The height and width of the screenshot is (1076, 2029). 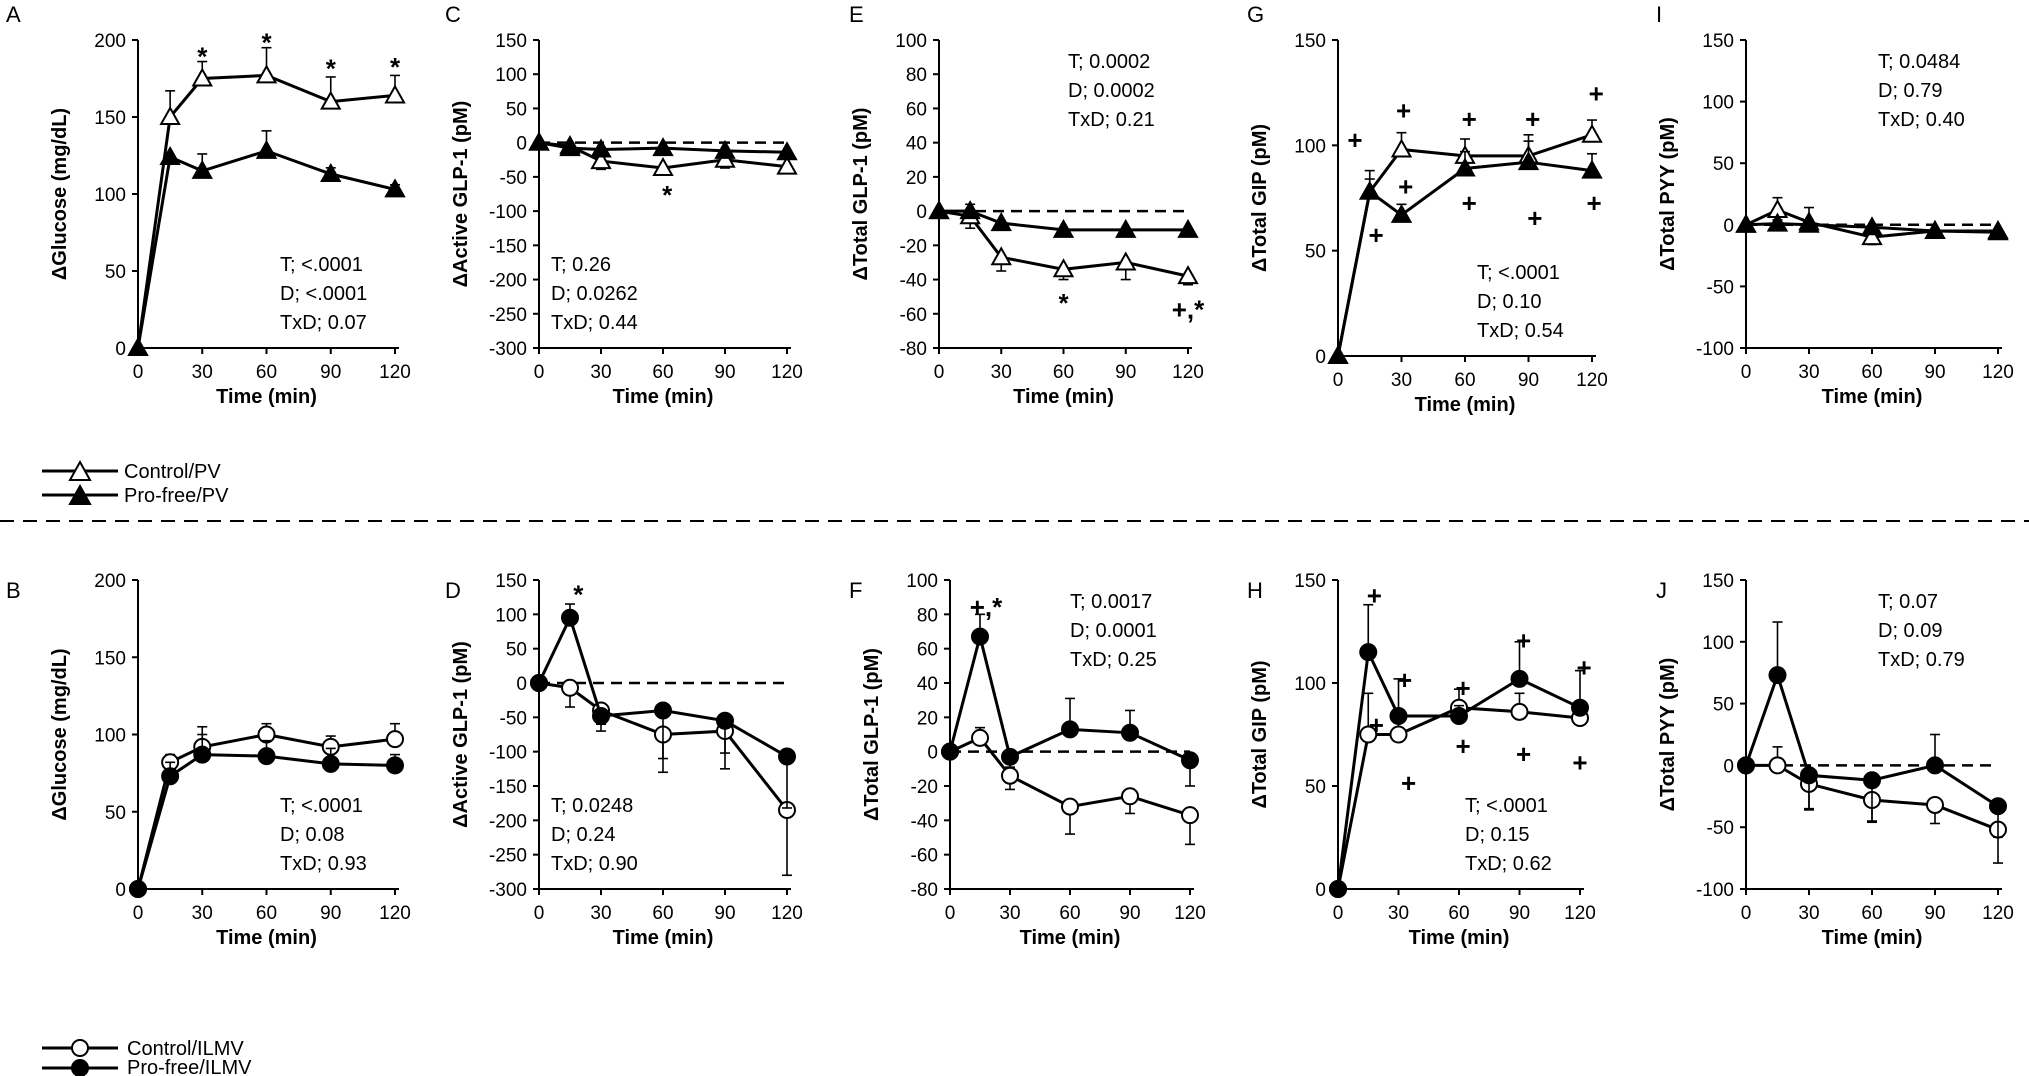 I want to click on y-tick-label: -300, so click(x=508, y=349).